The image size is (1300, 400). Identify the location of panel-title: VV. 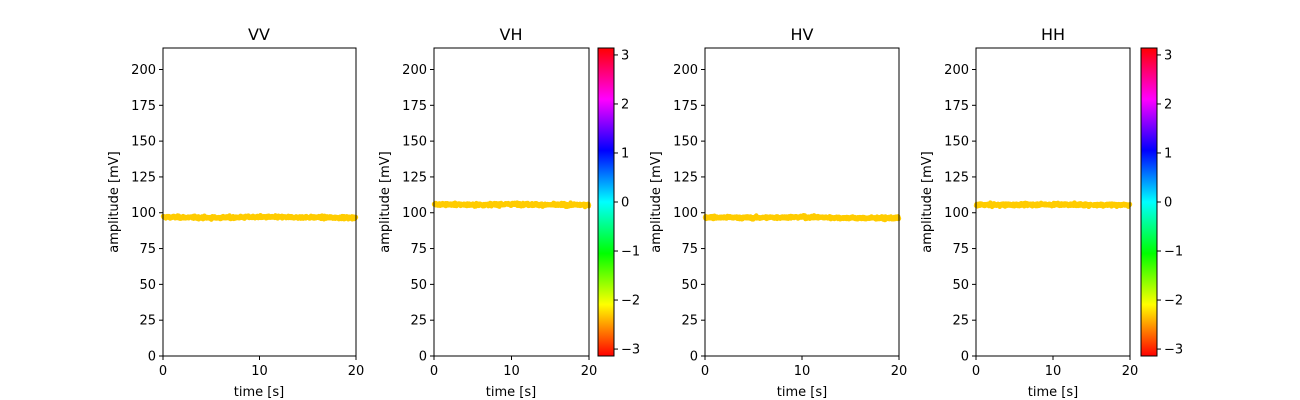
(259, 34).